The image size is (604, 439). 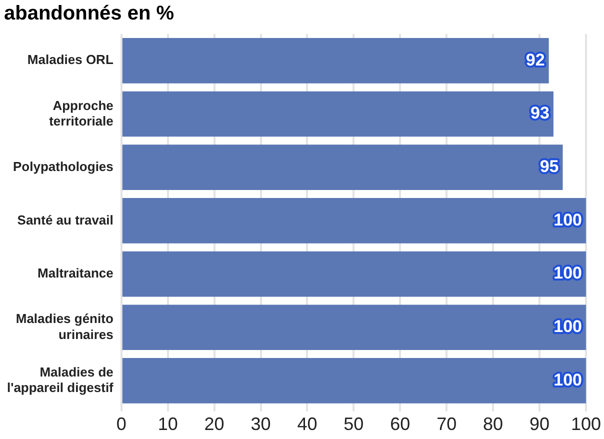 What do you see at coordinates (89, 13) in the screenshot?
I see `chart-title: abandonnés en %` at bounding box center [89, 13].